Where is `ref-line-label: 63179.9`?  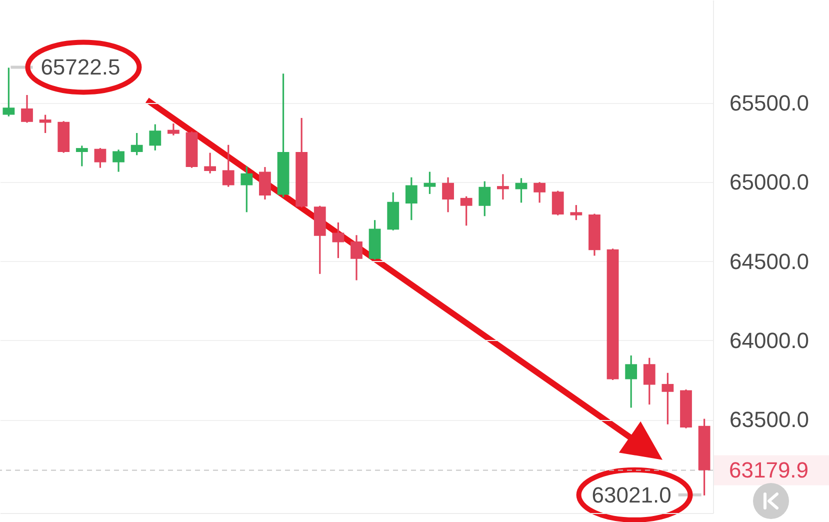 ref-line-label: 63179.9 is located at coordinates (769, 469).